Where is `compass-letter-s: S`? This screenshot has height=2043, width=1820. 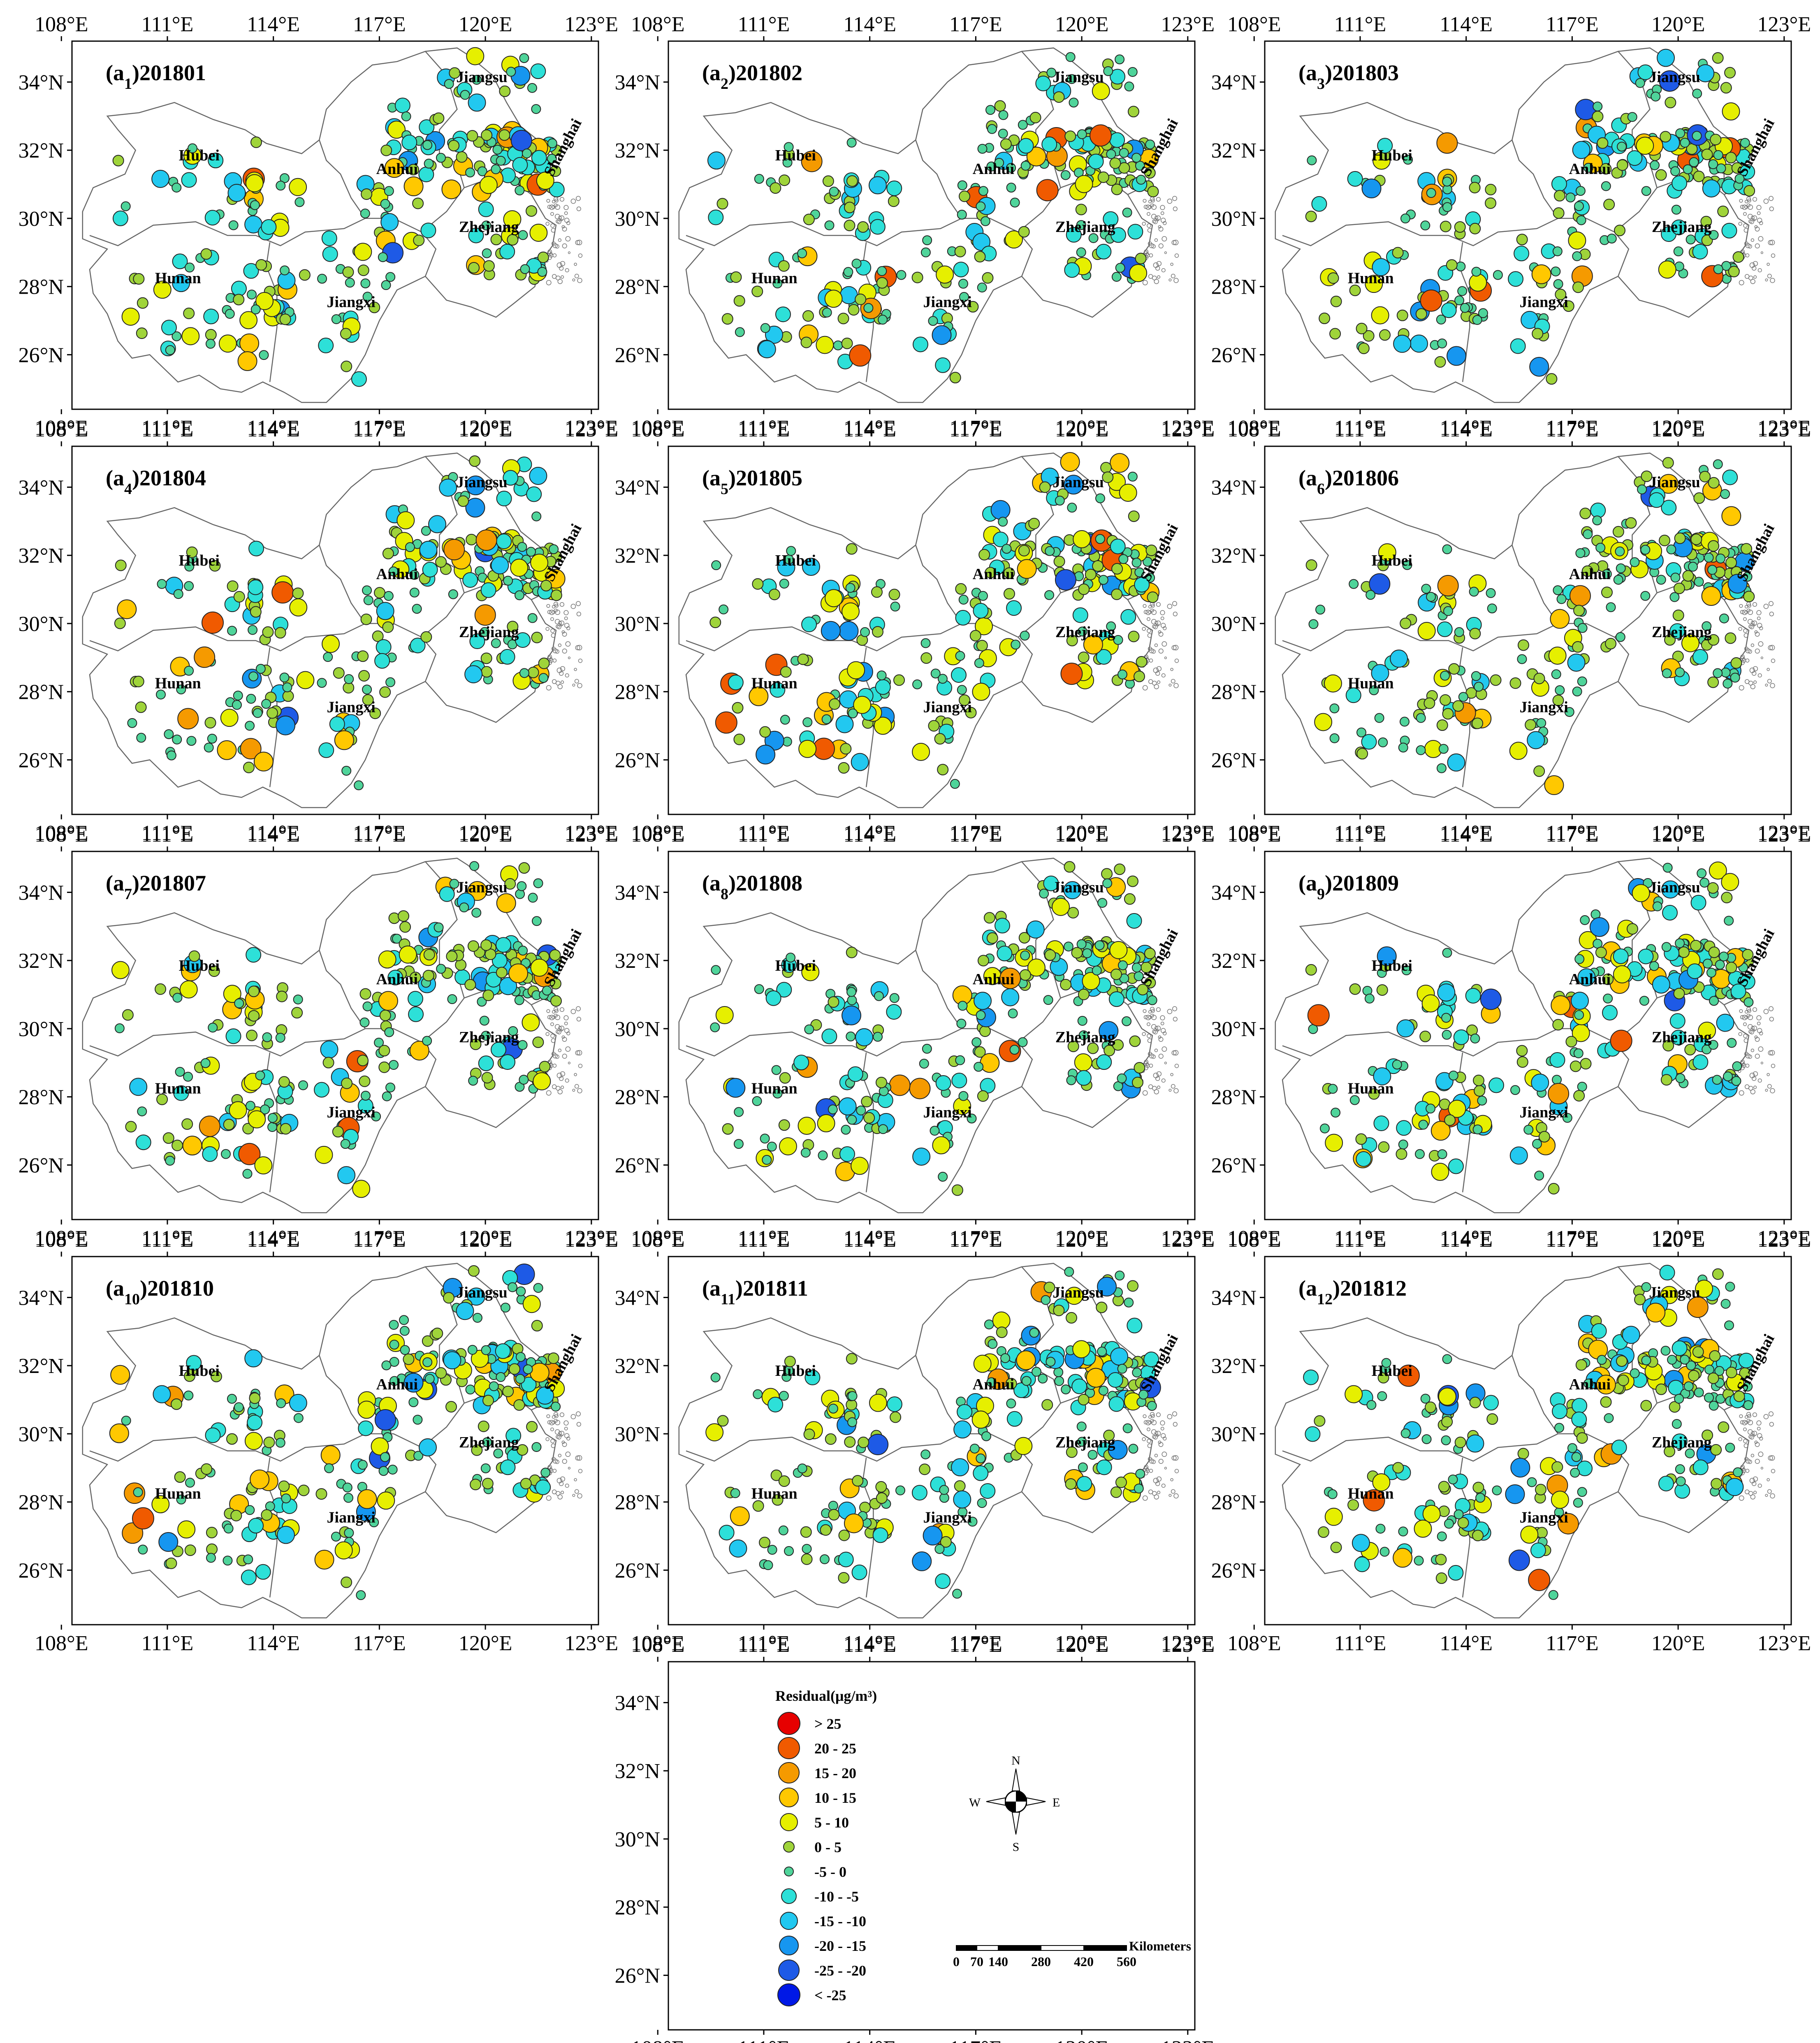 compass-letter-s: S is located at coordinates (1016, 1847).